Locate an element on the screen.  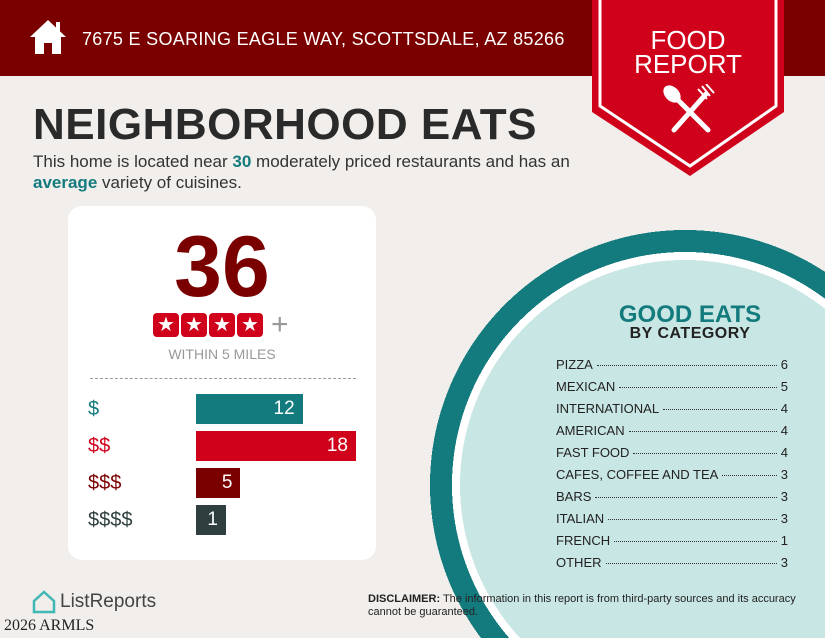
price-bar: 12 is located at coordinates (249, 409).